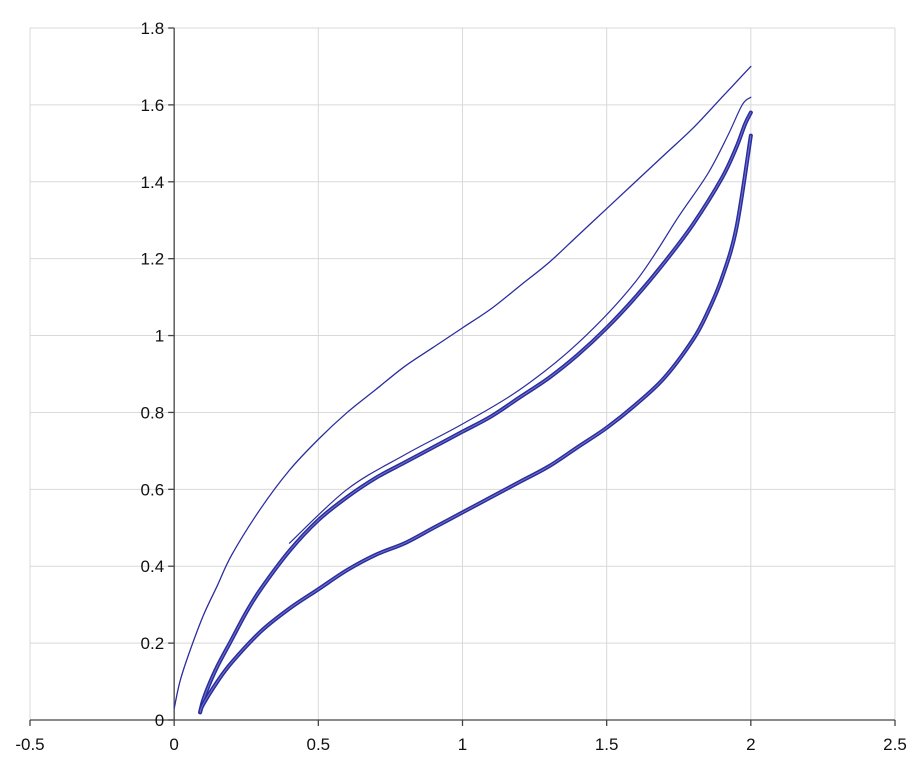 The width and height of the screenshot is (920, 772). I want to click on x-tick-label: -0.5, so click(29, 744).